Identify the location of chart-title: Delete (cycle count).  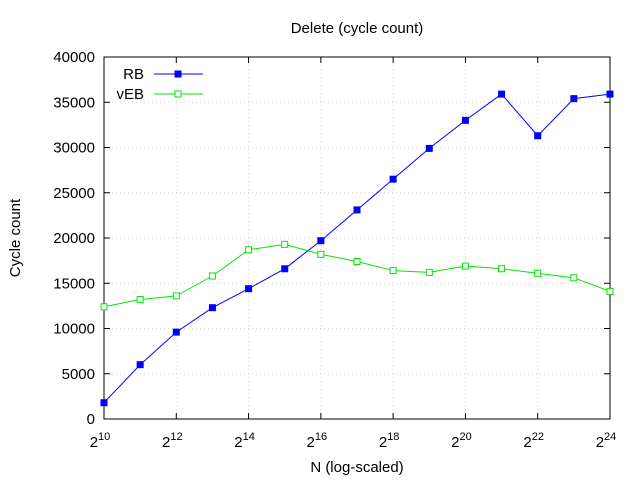
(357, 28).